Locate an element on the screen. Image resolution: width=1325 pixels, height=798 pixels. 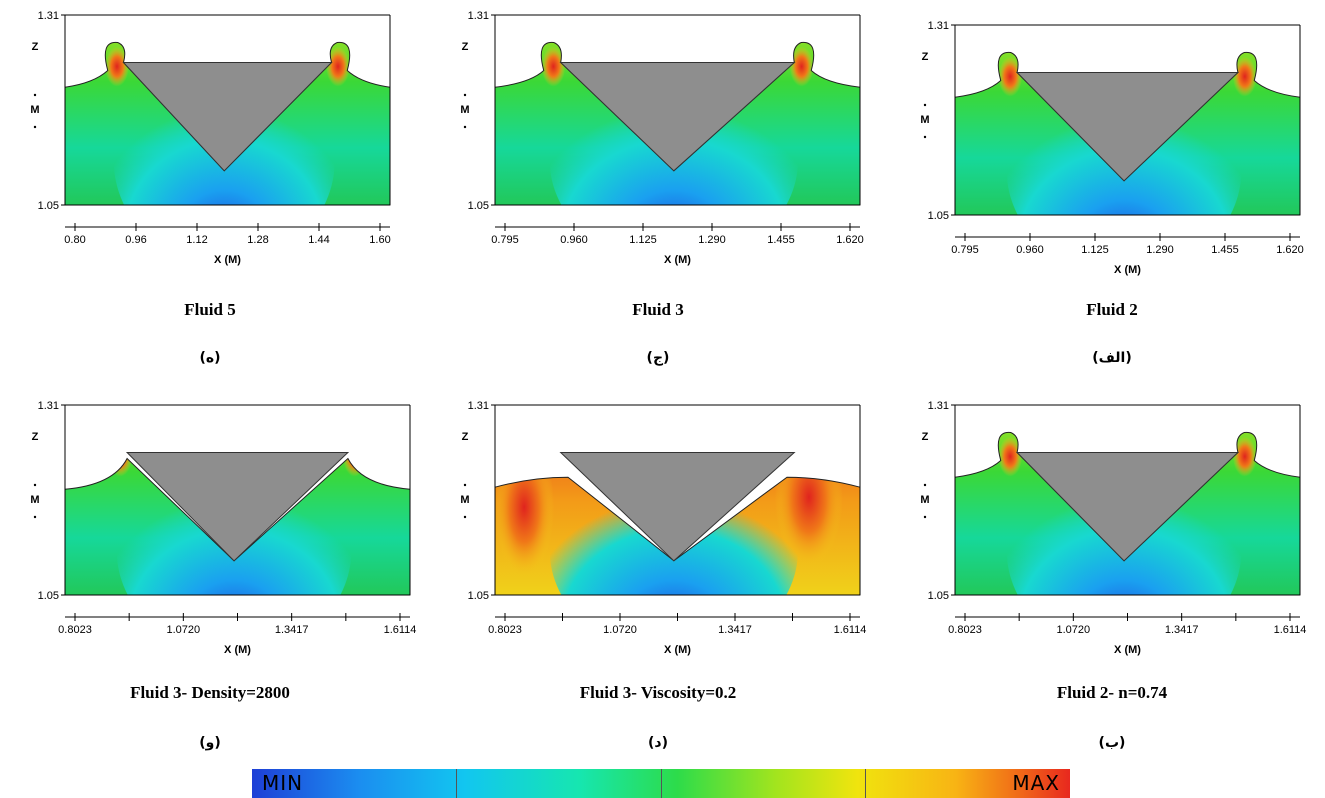
legend-max-label: MAX is located at coordinates (1036, 783).